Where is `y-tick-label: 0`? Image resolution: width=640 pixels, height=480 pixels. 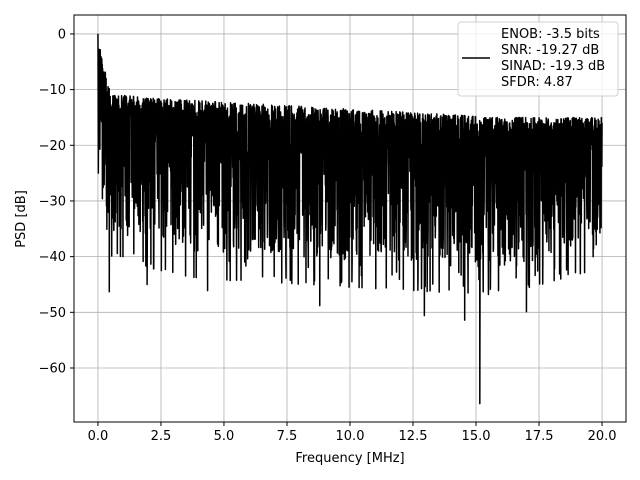
y-tick-label: 0 is located at coordinates (62, 34).